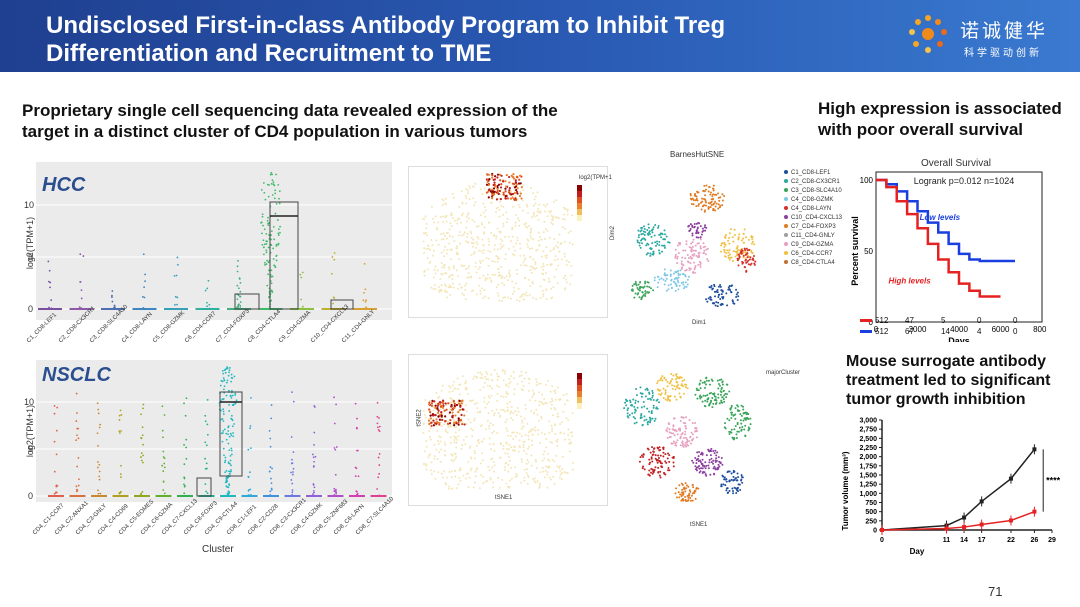 The image size is (1080, 607). Describe the element at coordinates (579, 200) in the screenshot. I see `expr-colorbar-step` at that location.